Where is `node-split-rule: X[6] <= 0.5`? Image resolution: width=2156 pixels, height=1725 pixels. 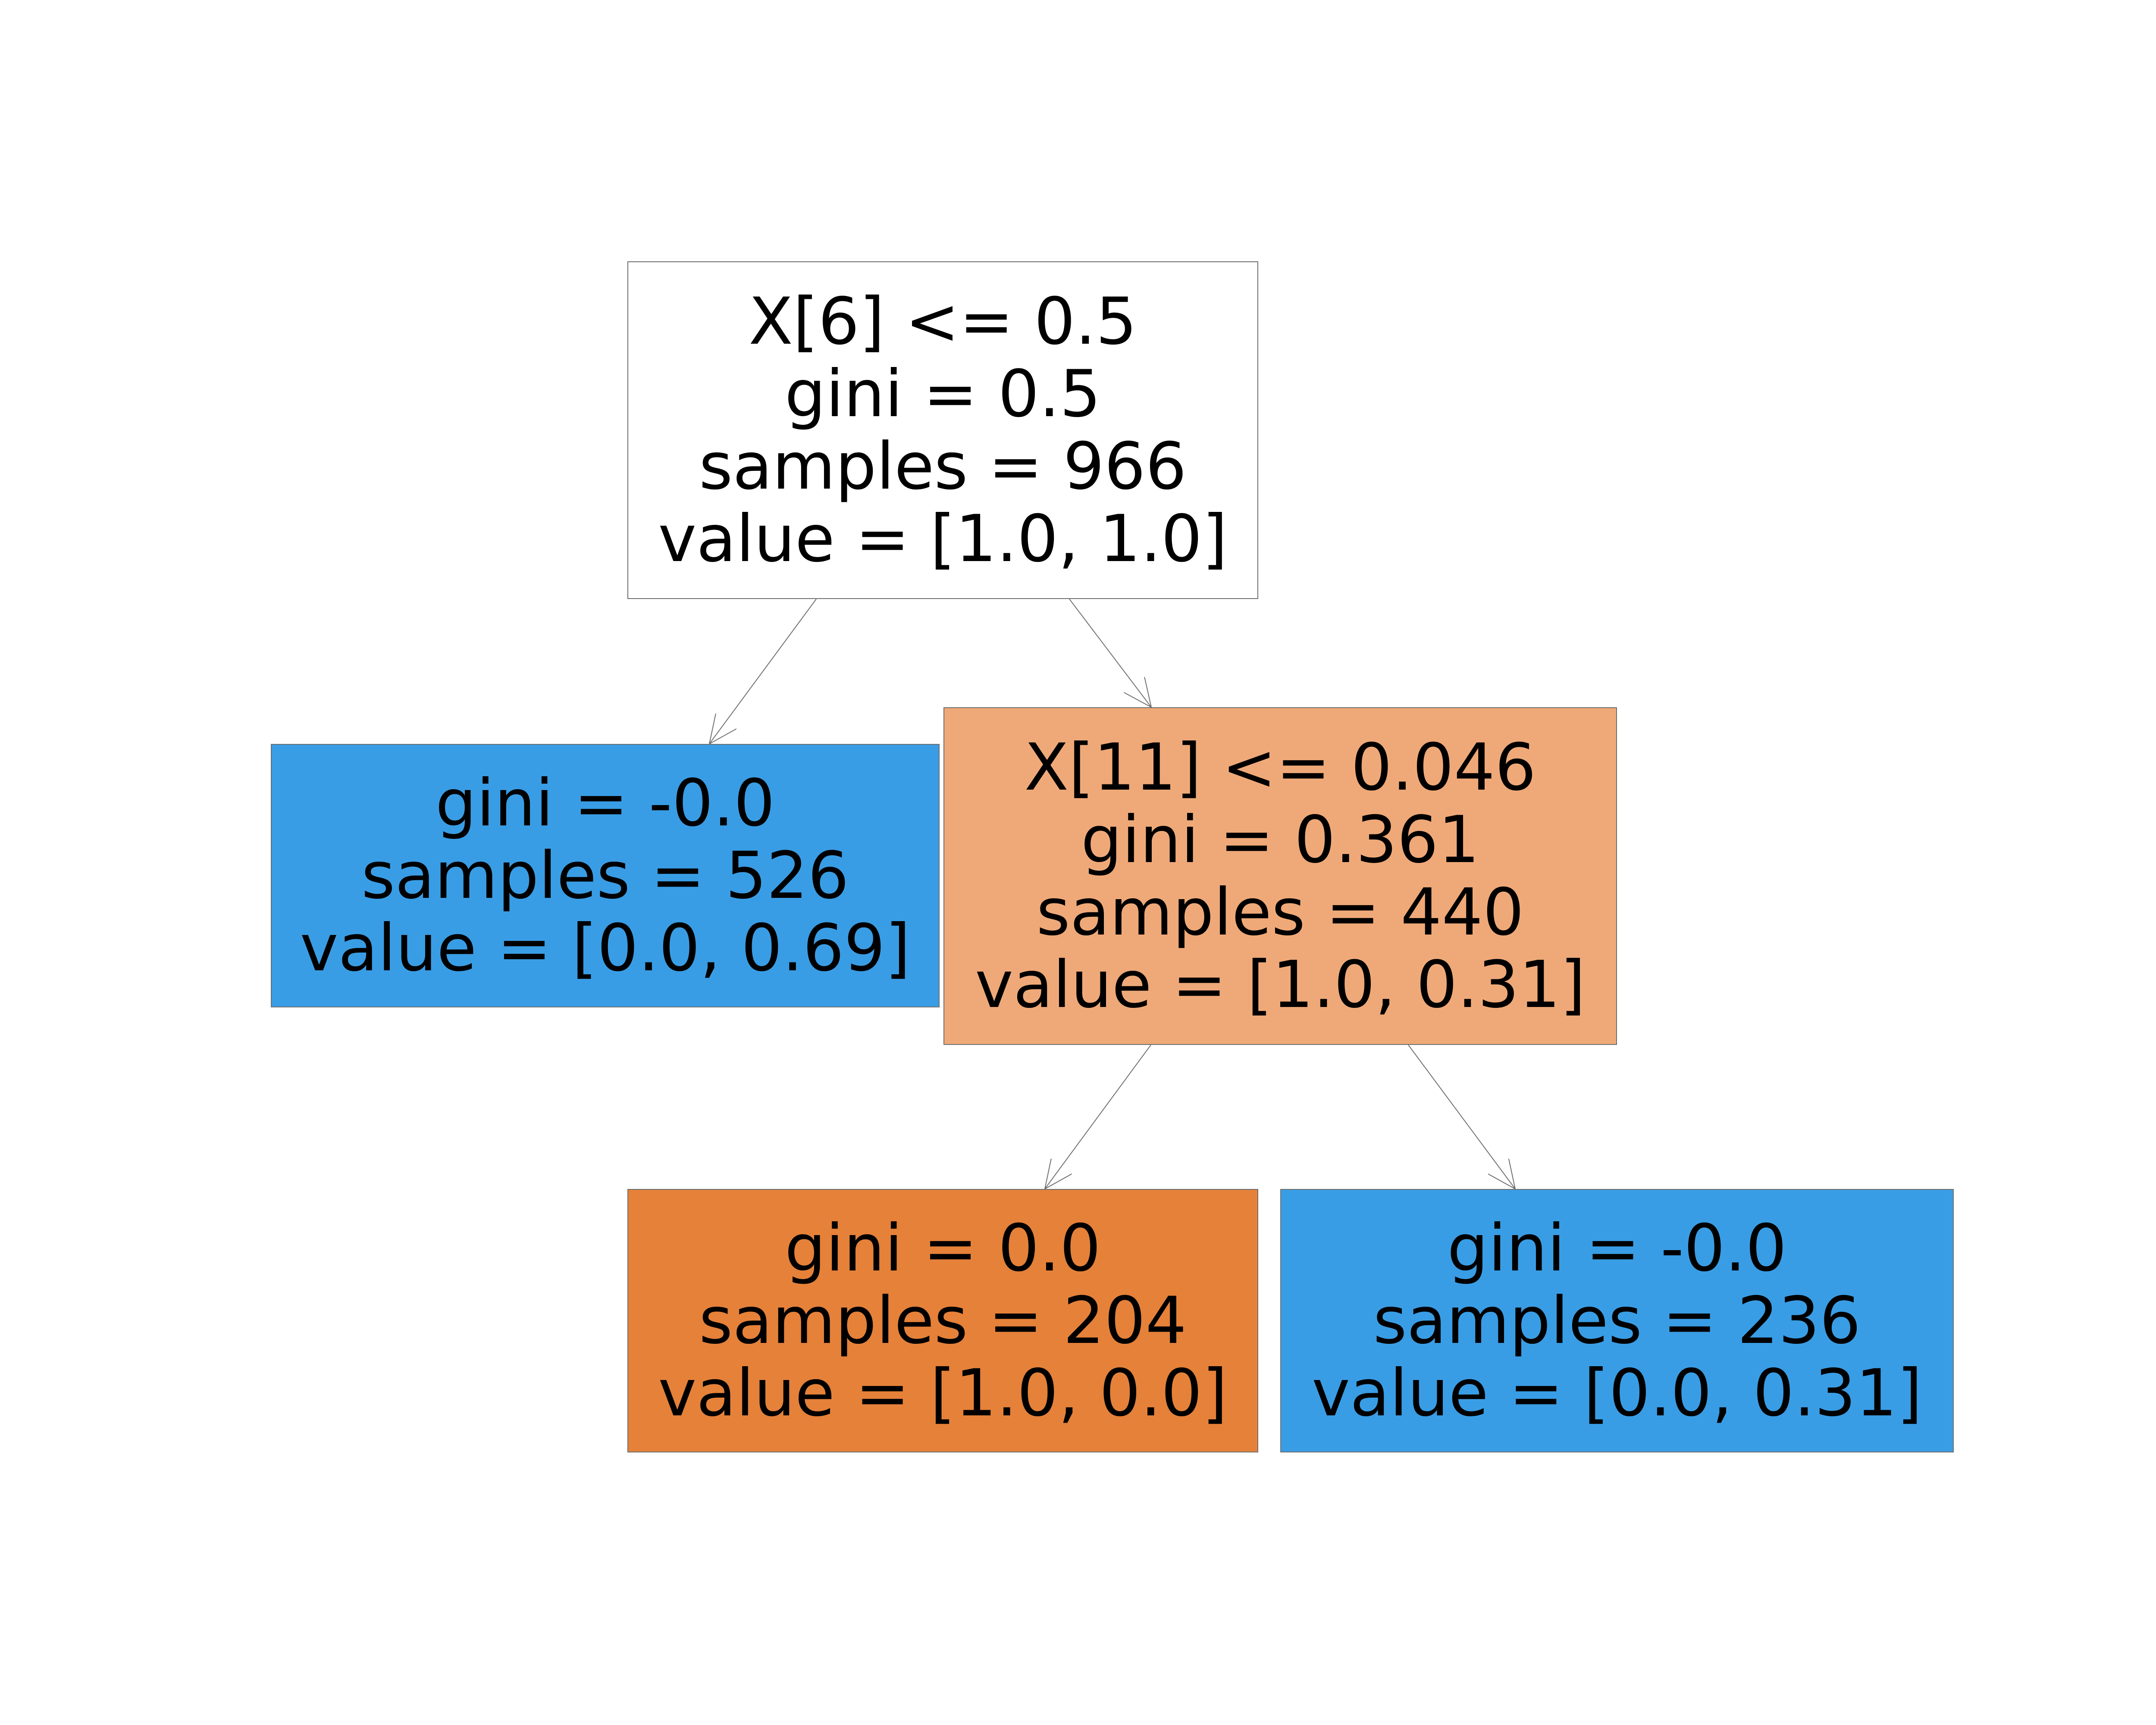
node-split-rule: X[6] <= 0.5 is located at coordinates (943, 322).